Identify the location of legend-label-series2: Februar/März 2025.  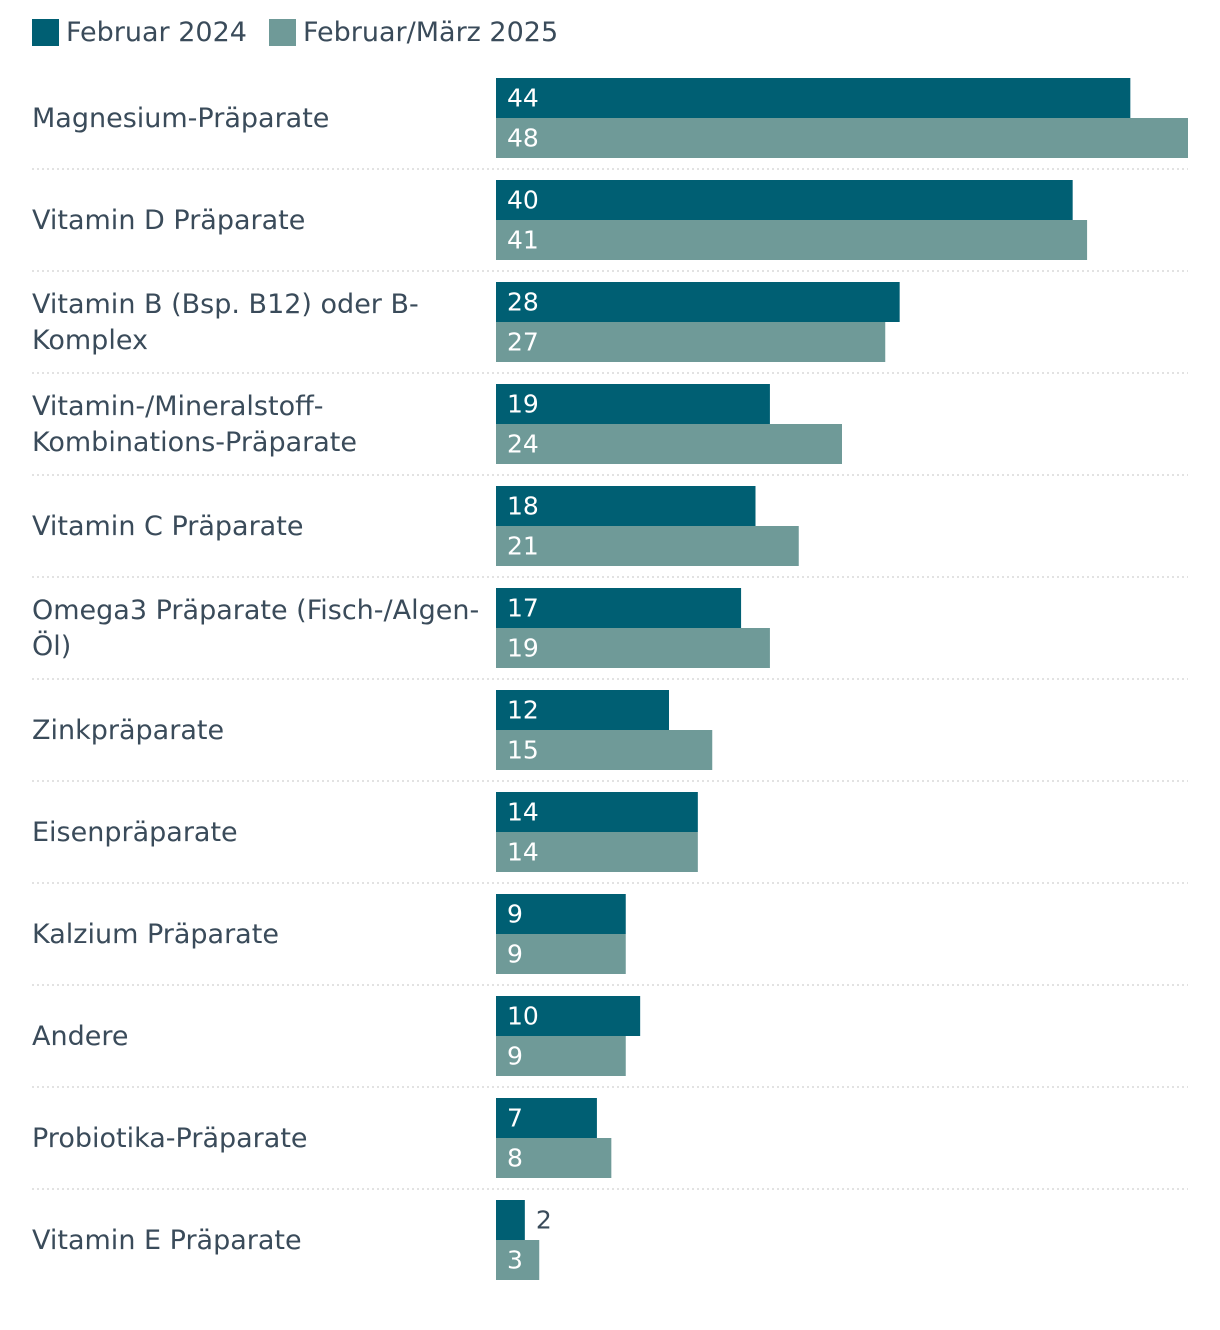
(430, 32).